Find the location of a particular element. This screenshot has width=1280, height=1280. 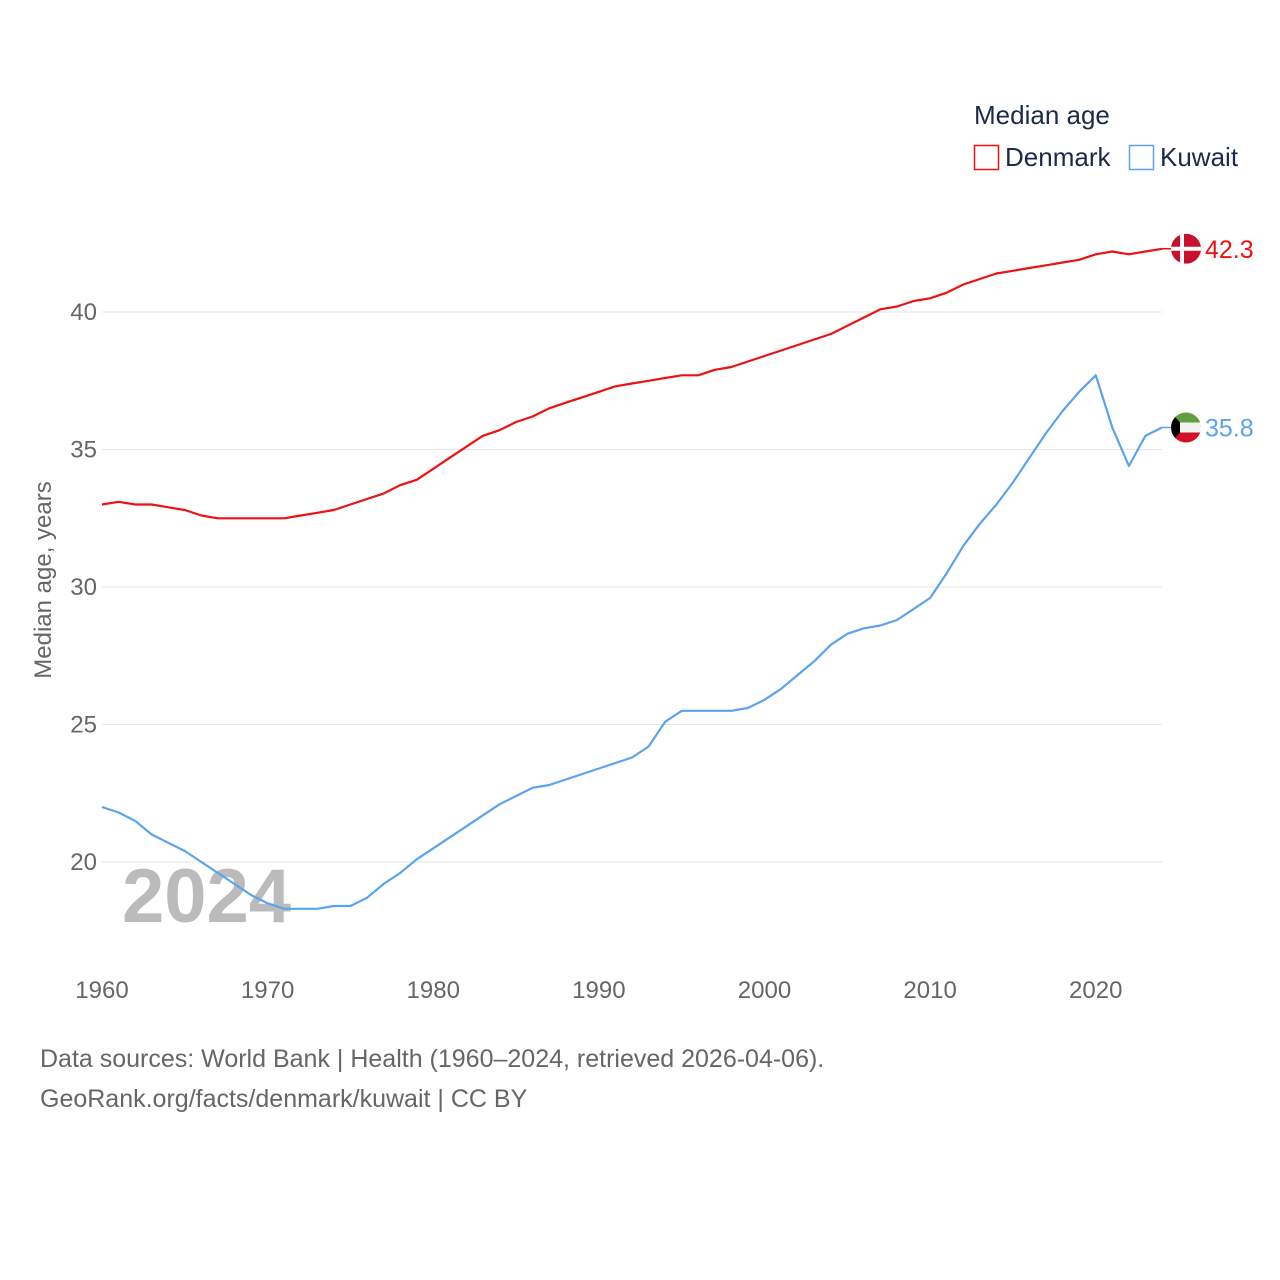

x-tick-label: 1970 is located at coordinates (267, 990).